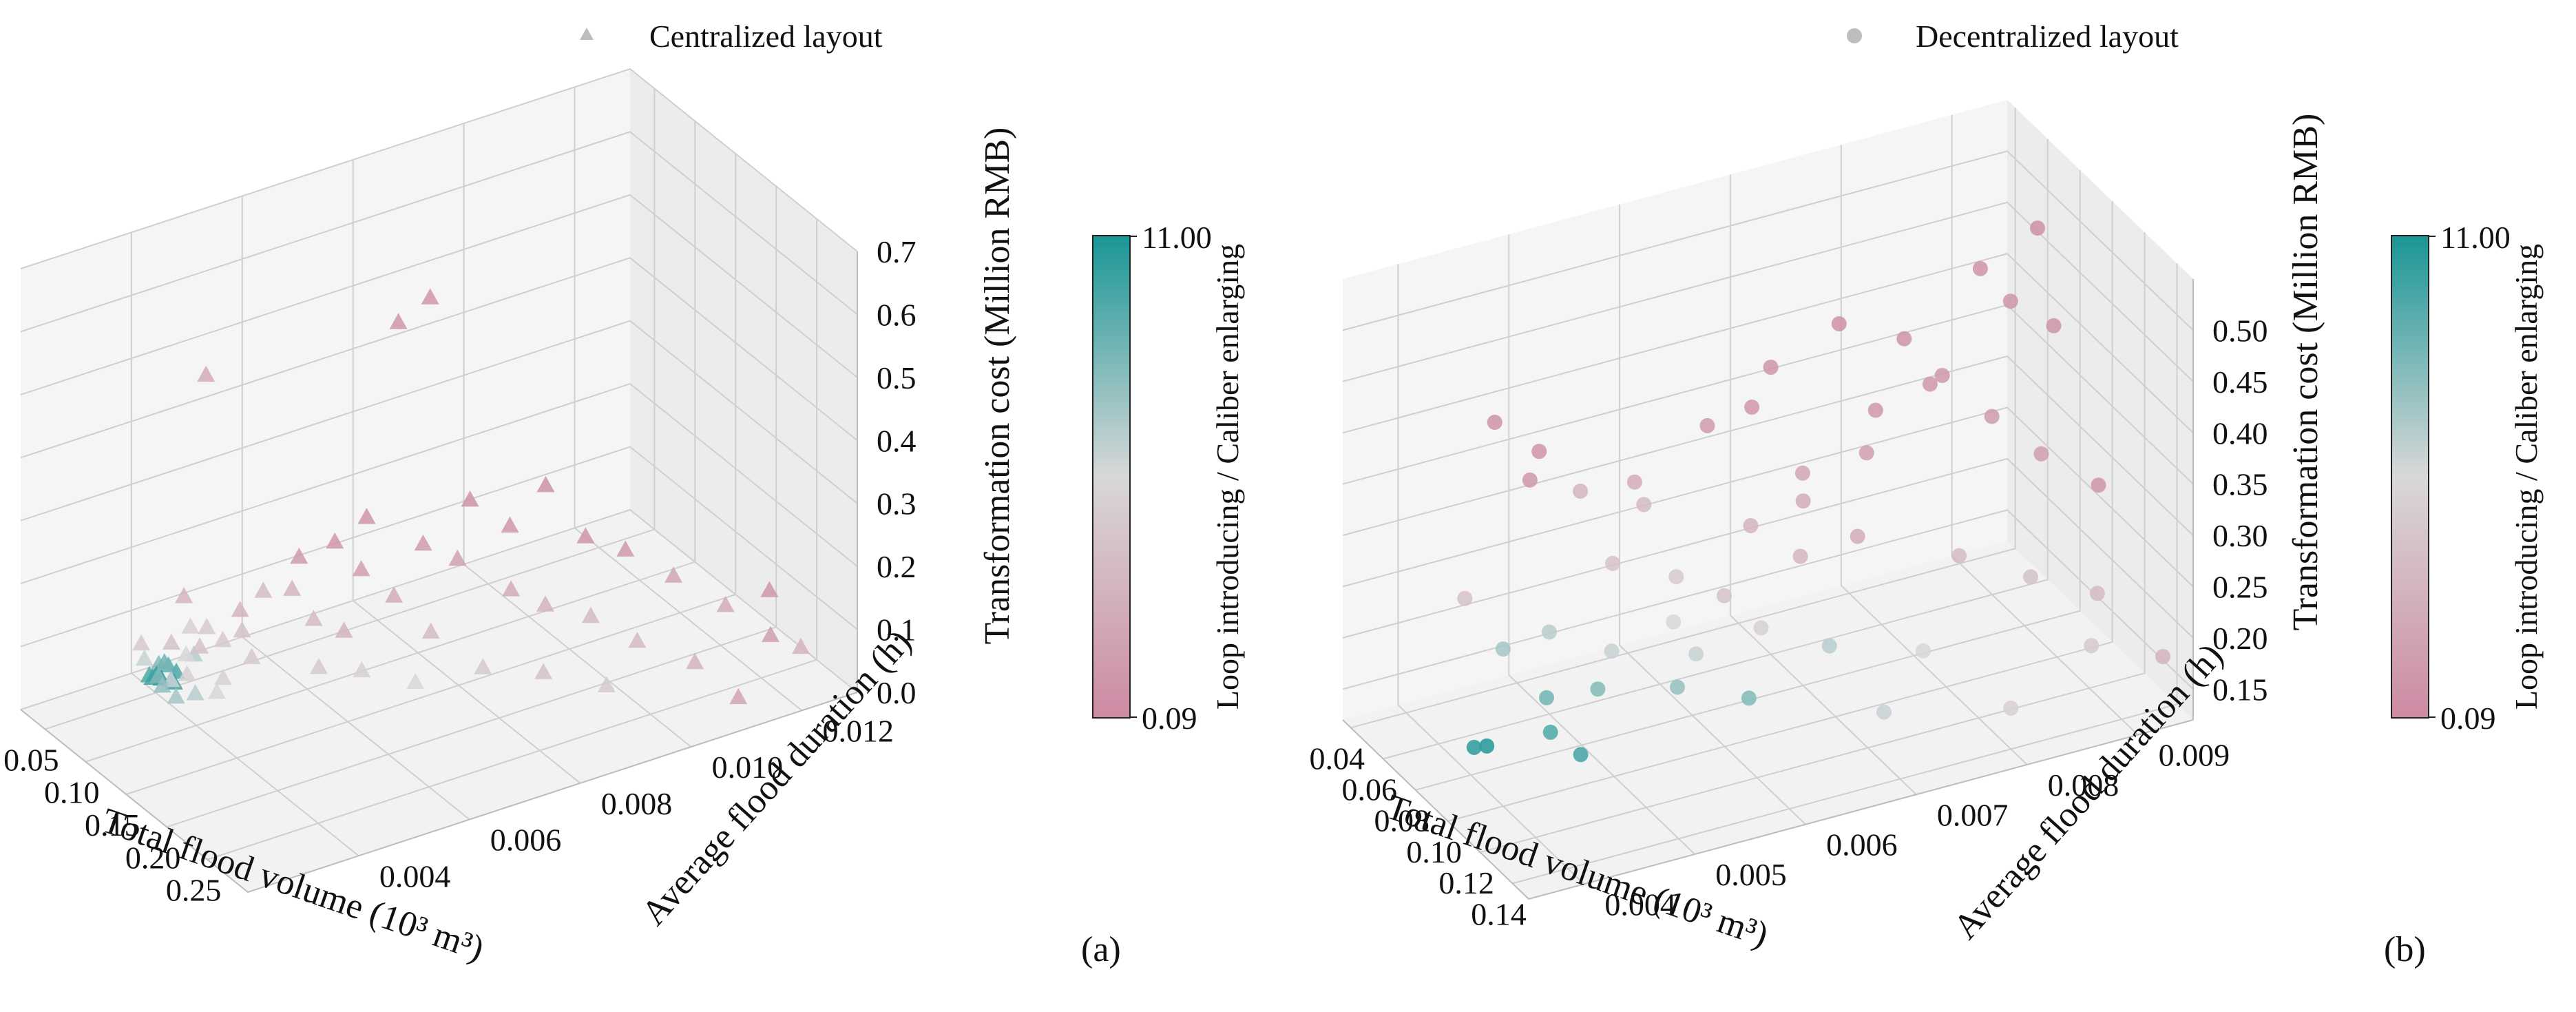 The height and width of the screenshot is (1012, 2576). What do you see at coordinates (1177, 237) in the screenshot?
I see `colorbar-max-label-a: 11.00` at bounding box center [1177, 237].